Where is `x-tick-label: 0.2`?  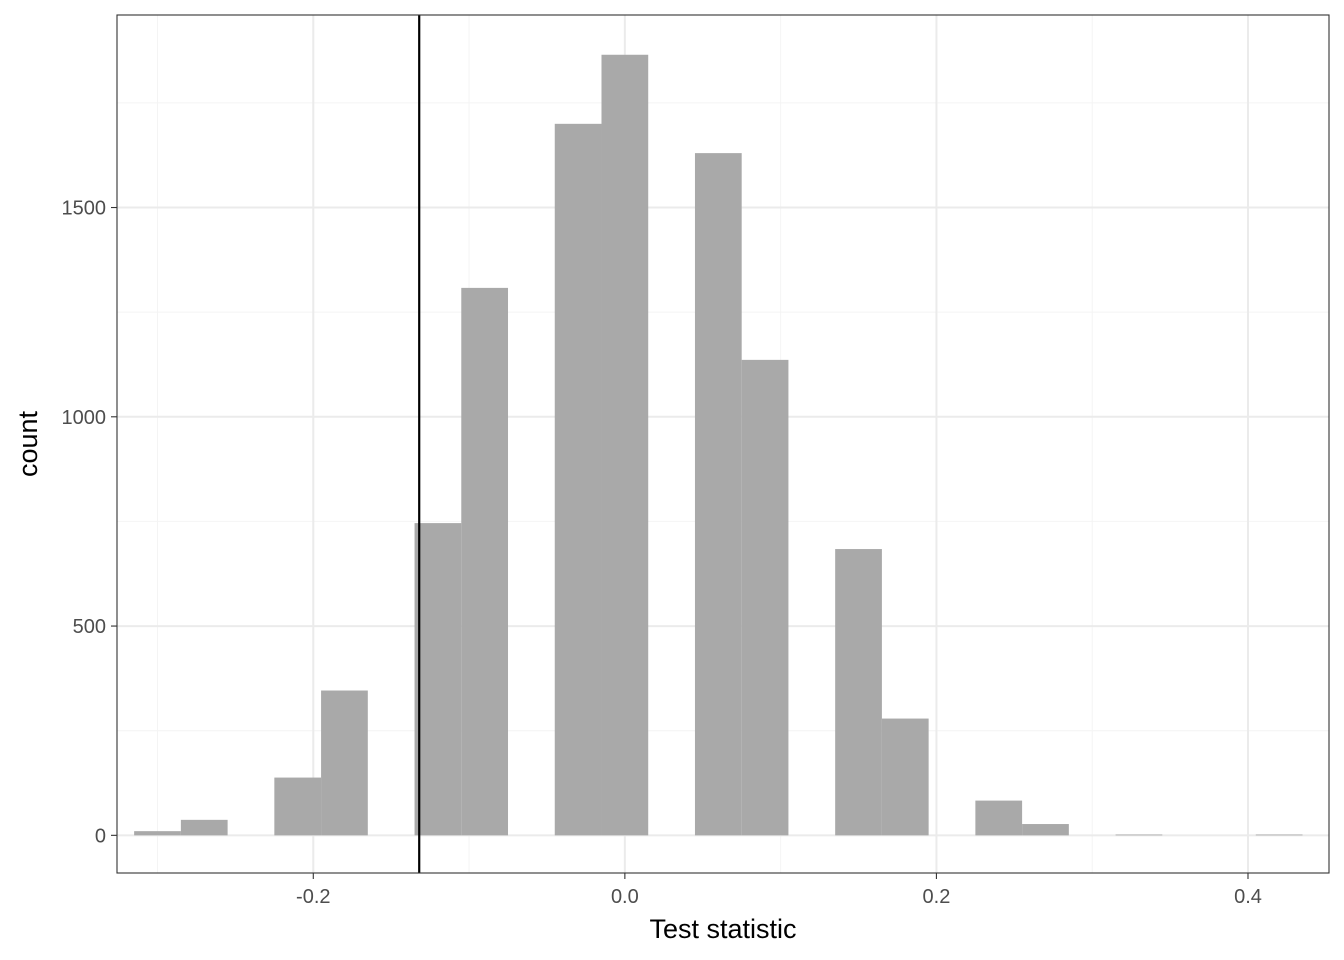 x-tick-label: 0.2 is located at coordinates (937, 897).